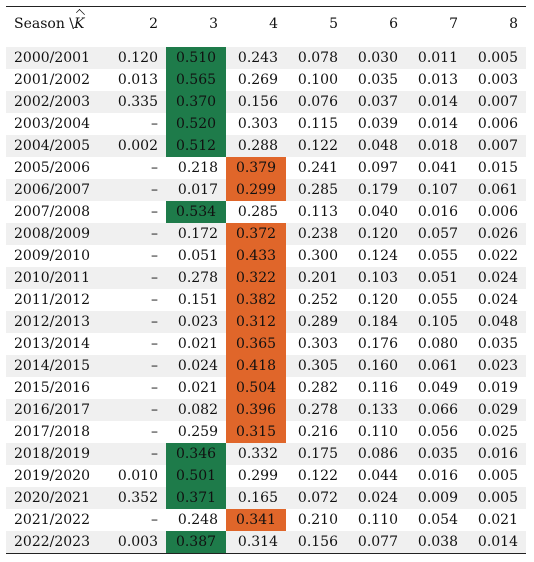  I want to click on value-cell: 0.335, so click(136, 102).